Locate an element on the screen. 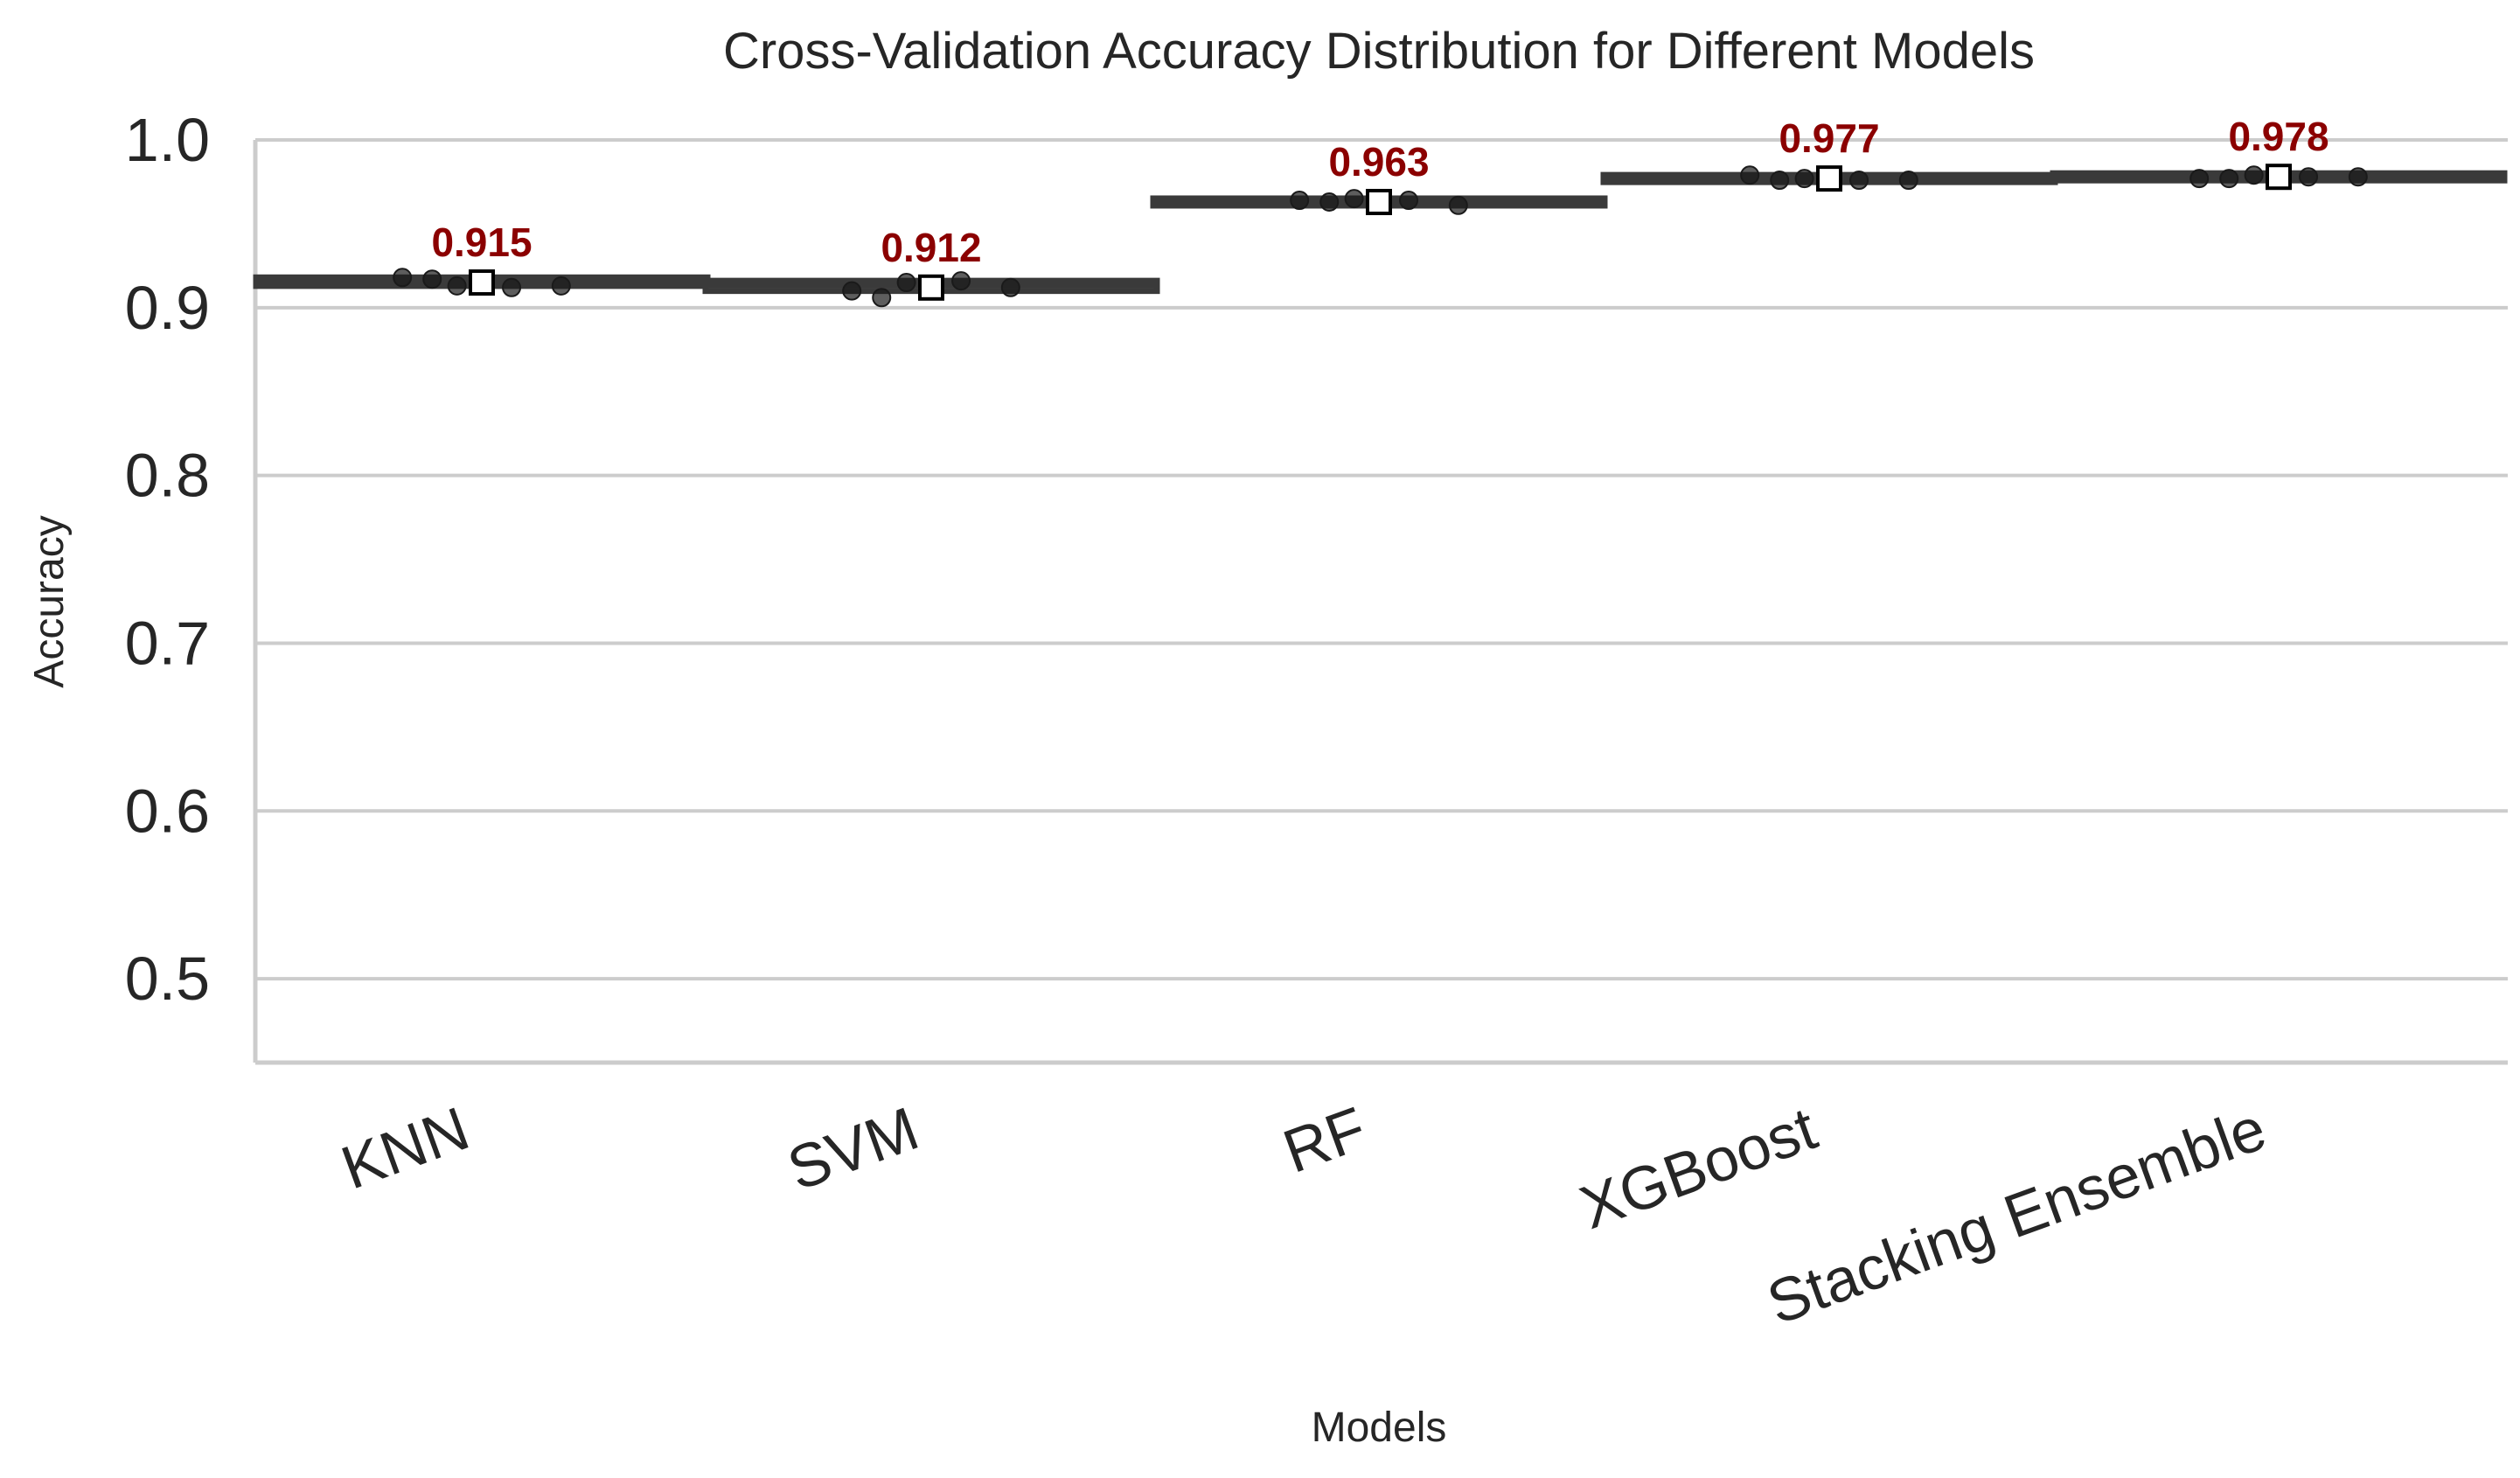 Image resolution: width=2520 pixels, height=1478 pixels. y-tick-labels: 0.5 0.6 0.7 0.8 0.9 1.0 is located at coordinates (167, 559).